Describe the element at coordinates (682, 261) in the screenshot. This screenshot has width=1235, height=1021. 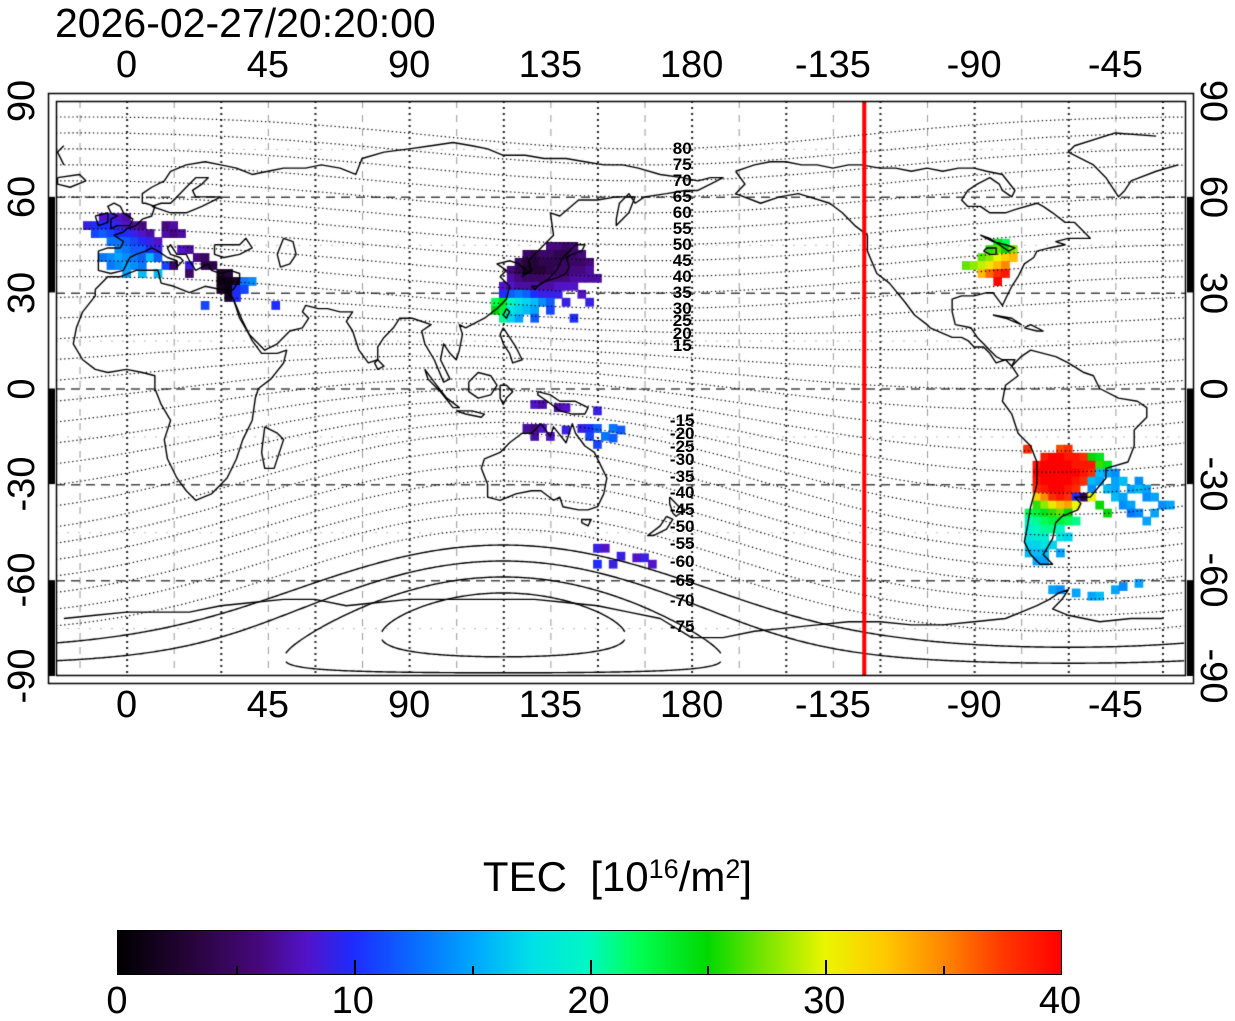
I see `contour-label-45: 45` at that location.